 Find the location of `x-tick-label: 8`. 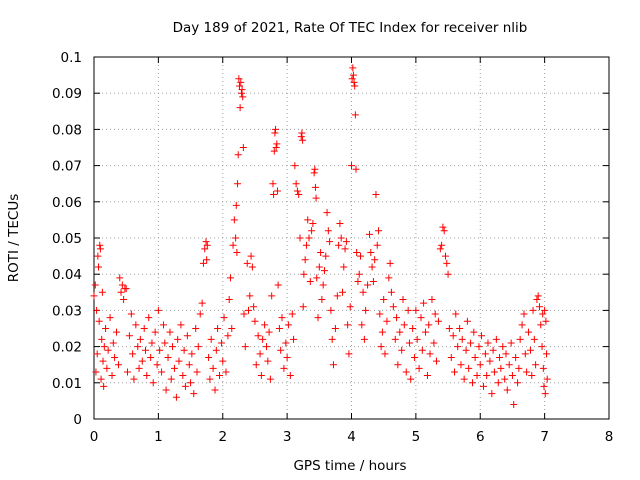

x-tick-label: 8 is located at coordinates (609, 437).